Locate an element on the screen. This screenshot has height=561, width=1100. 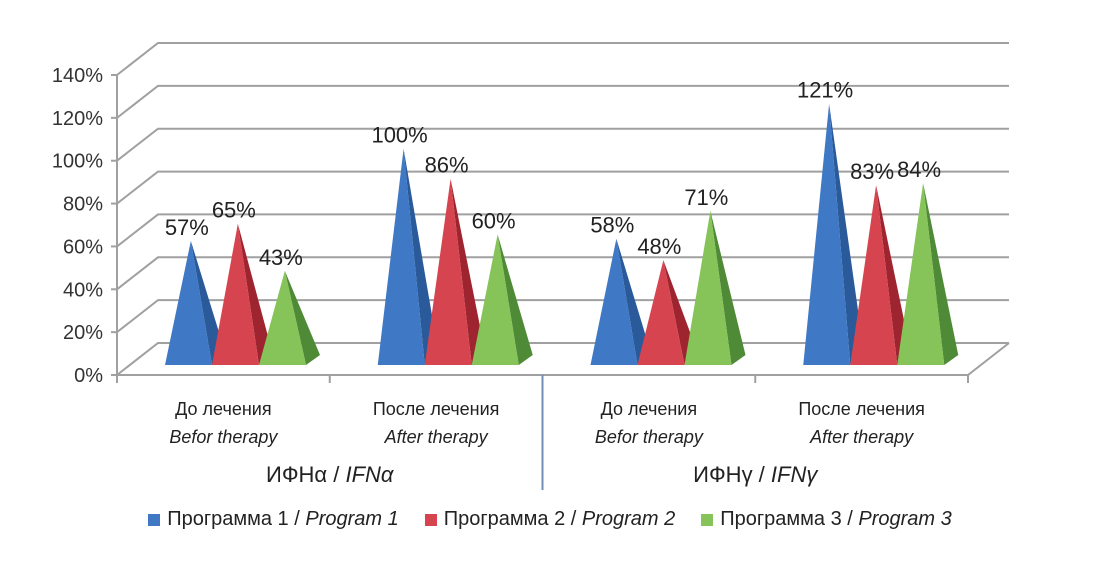
data-label: 121% is located at coordinates (825, 90).